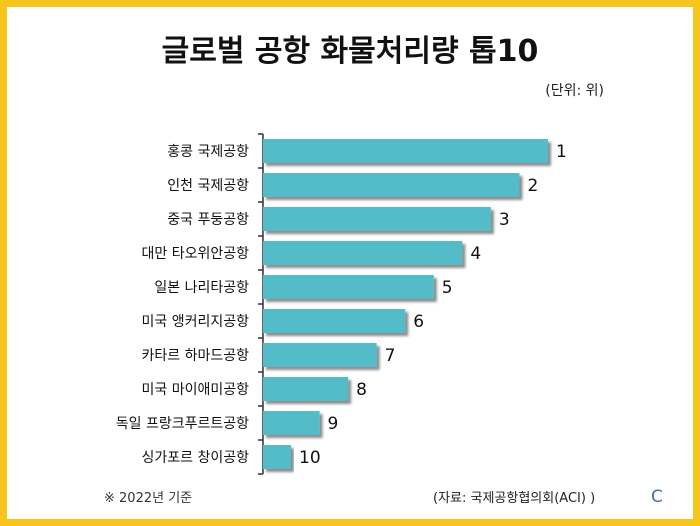 Image resolution: width=700 pixels, height=526 pixels. Describe the element at coordinates (201, 288) in the screenshot. I see `category-label: 일본 나리타공항` at that location.